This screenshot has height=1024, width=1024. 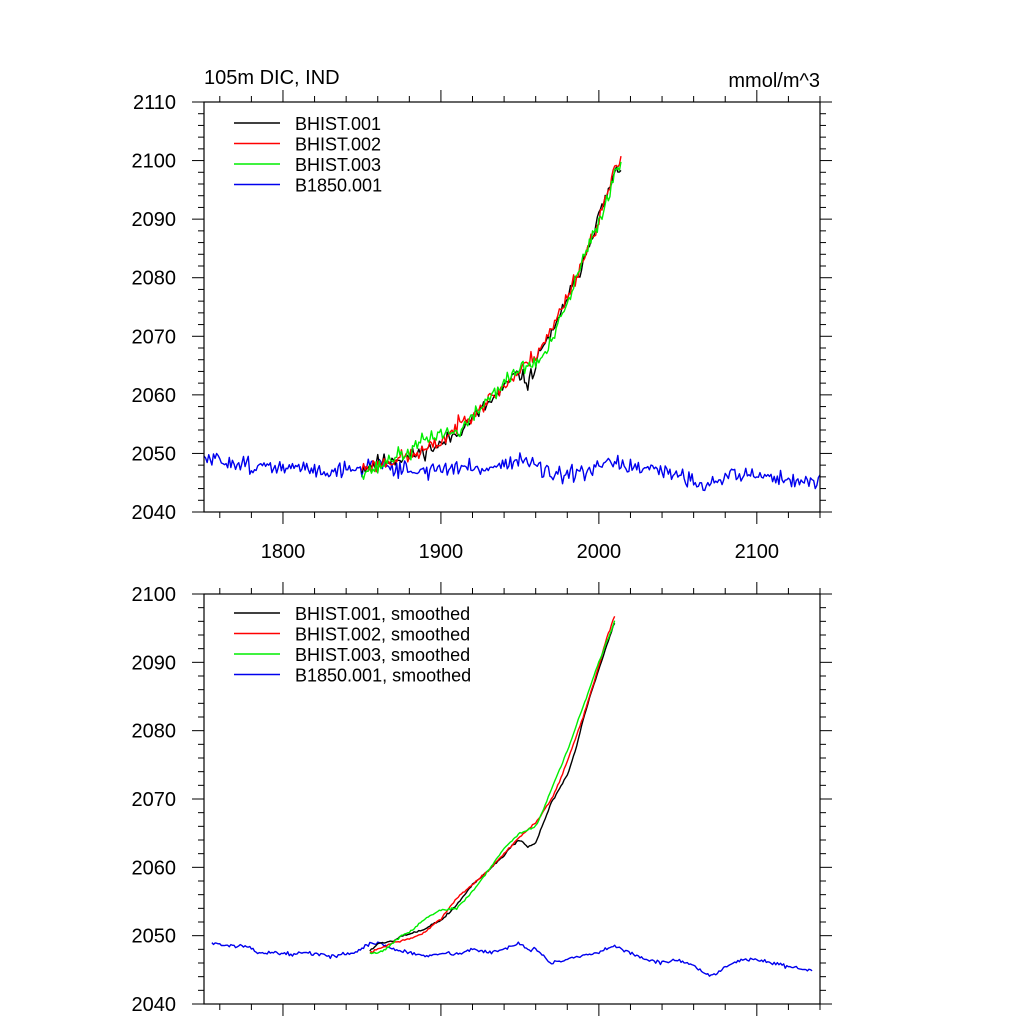 What do you see at coordinates (599, 552) in the screenshot?
I see `x-tick-label: 2000` at bounding box center [599, 552].